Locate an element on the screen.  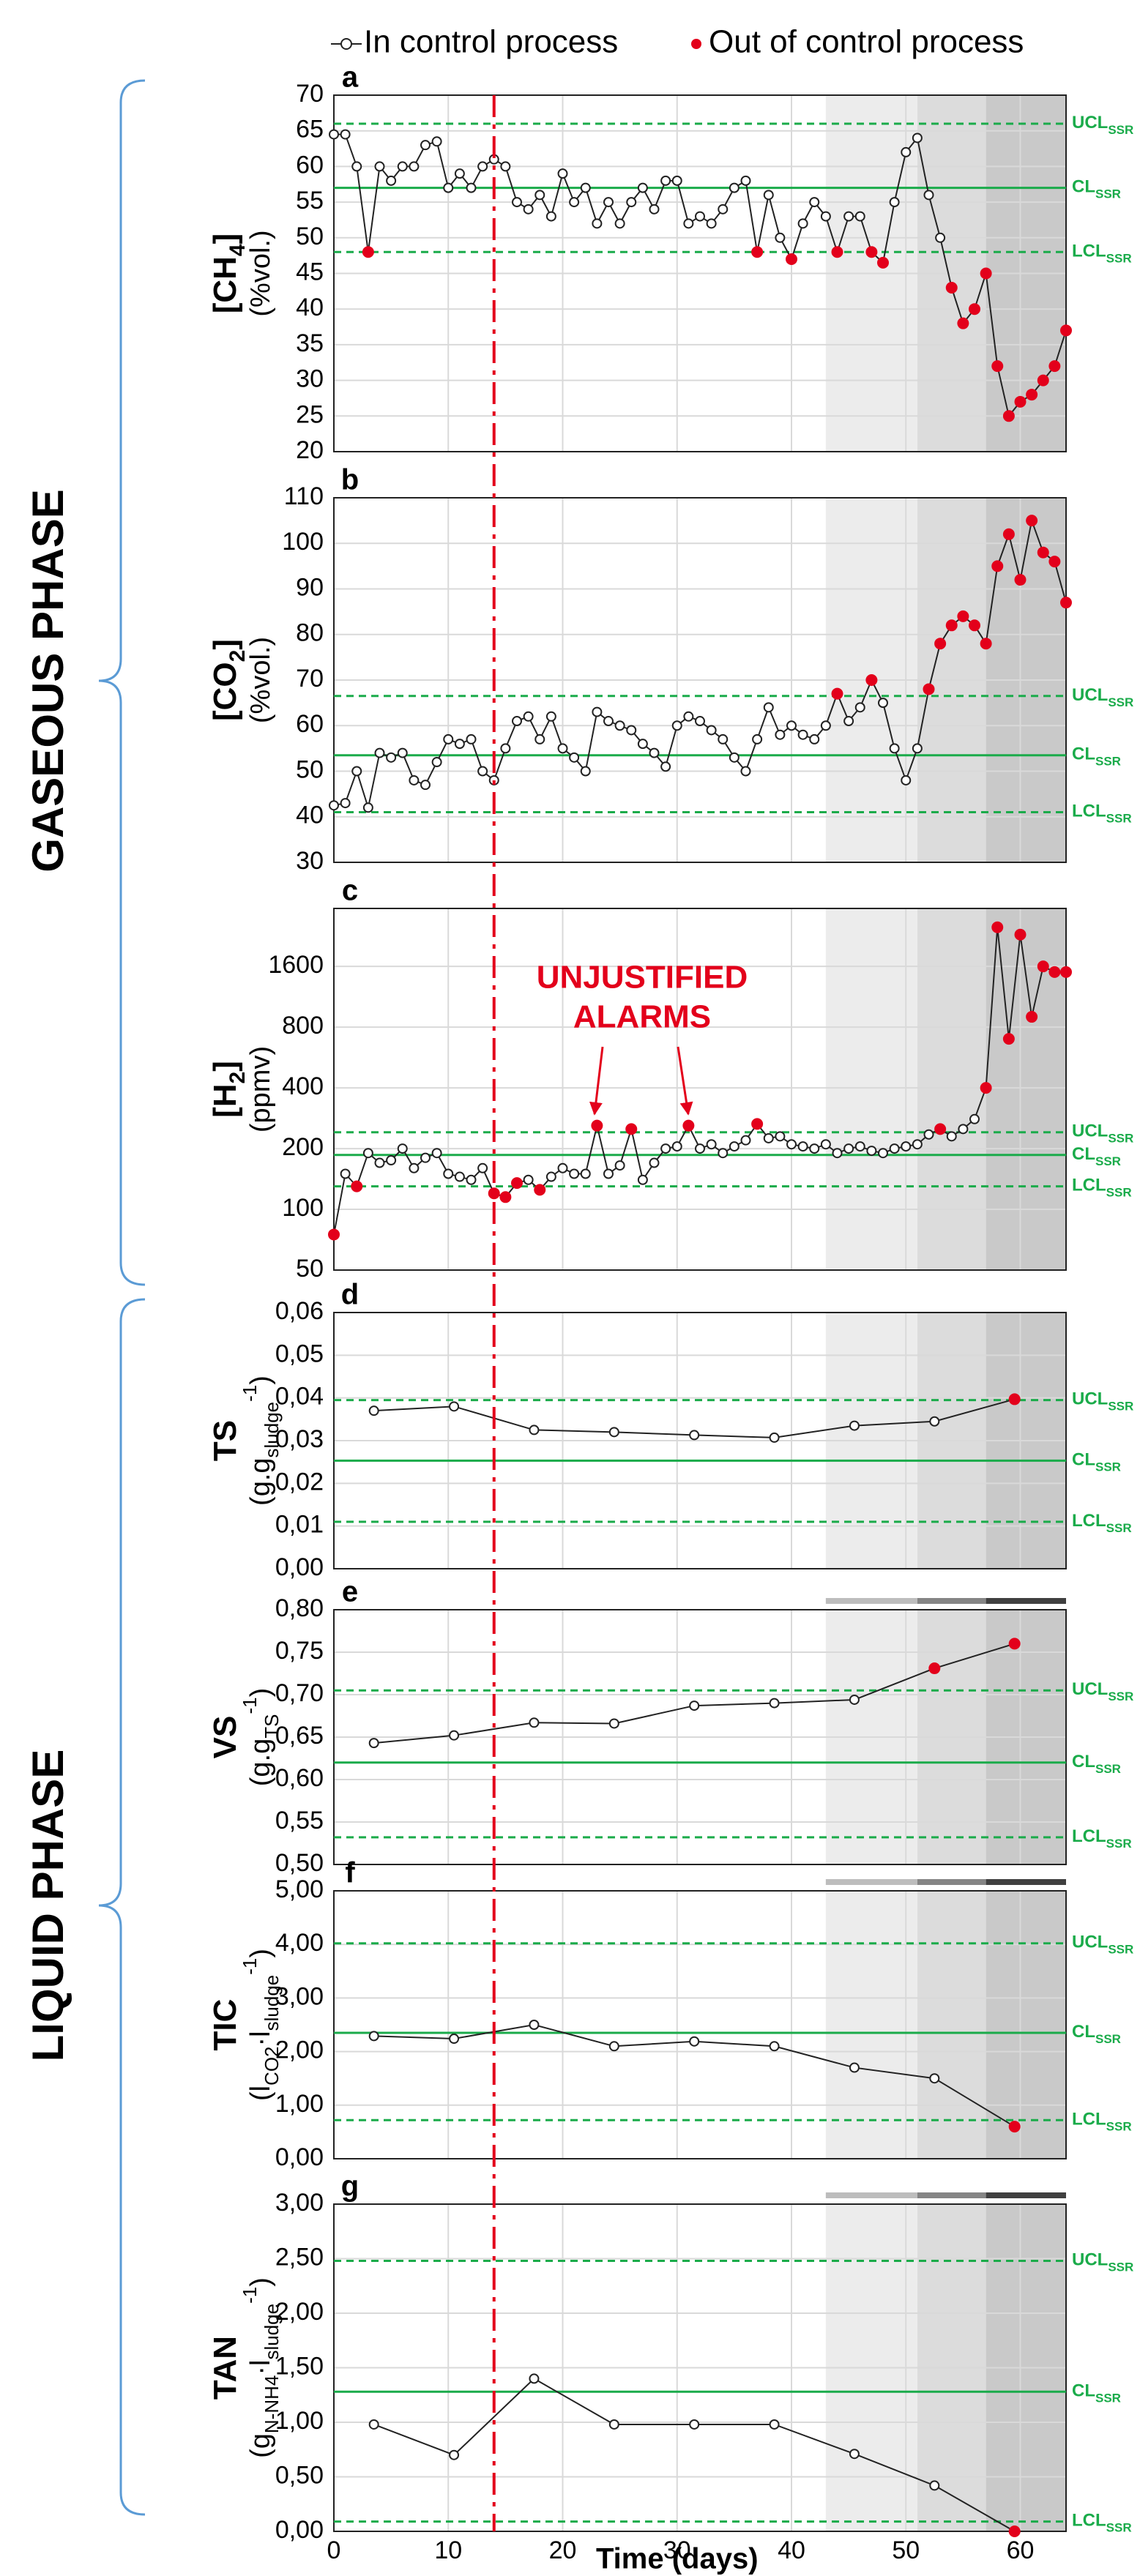
plot-frame is located at coordinates (700, 273).